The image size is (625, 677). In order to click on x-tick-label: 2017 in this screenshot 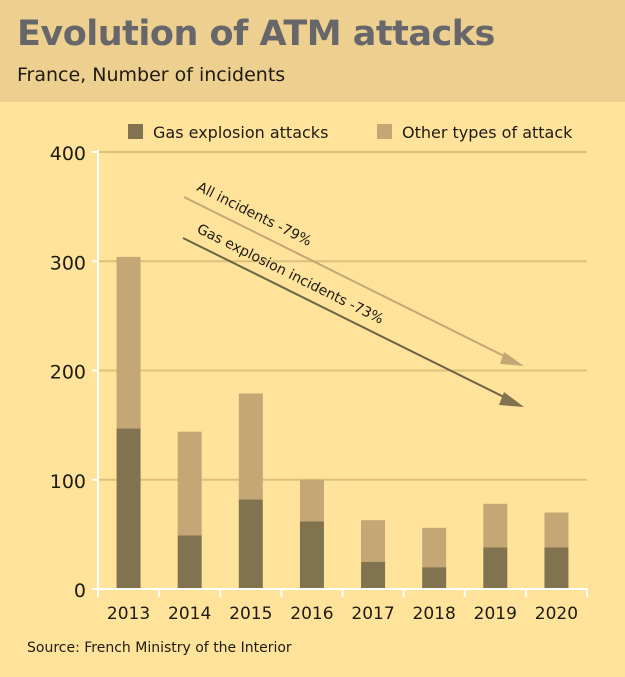, I will do `click(372, 614)`.